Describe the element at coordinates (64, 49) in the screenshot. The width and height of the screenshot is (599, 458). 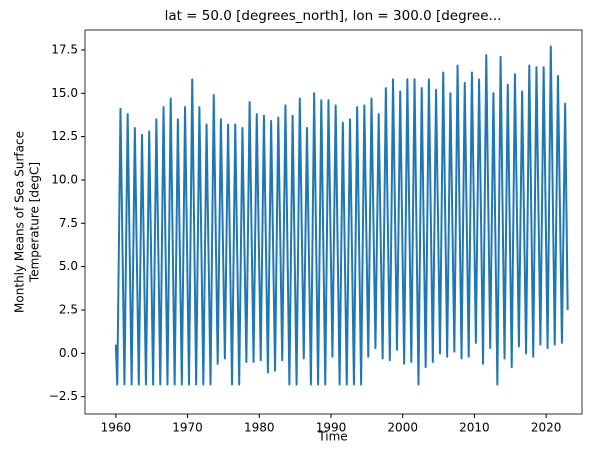
I see `y-tick-label: 17.5` at that location.